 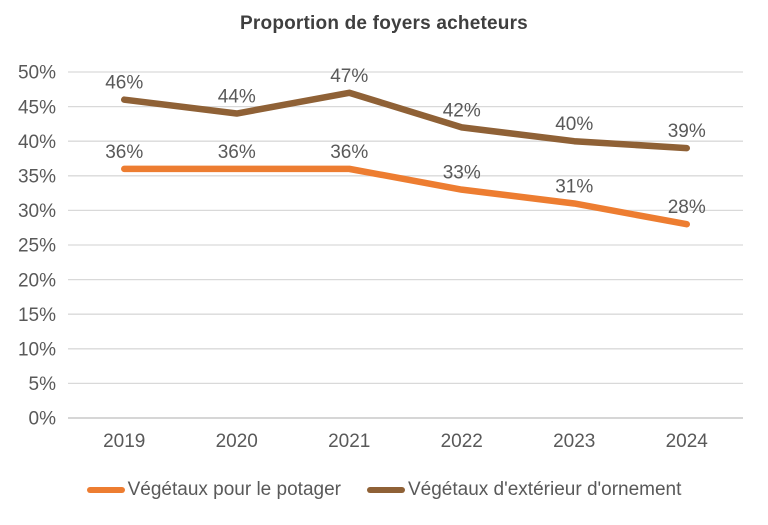 I want to click on x-axis-tick-label: 2022, so click(x=462, y=441).